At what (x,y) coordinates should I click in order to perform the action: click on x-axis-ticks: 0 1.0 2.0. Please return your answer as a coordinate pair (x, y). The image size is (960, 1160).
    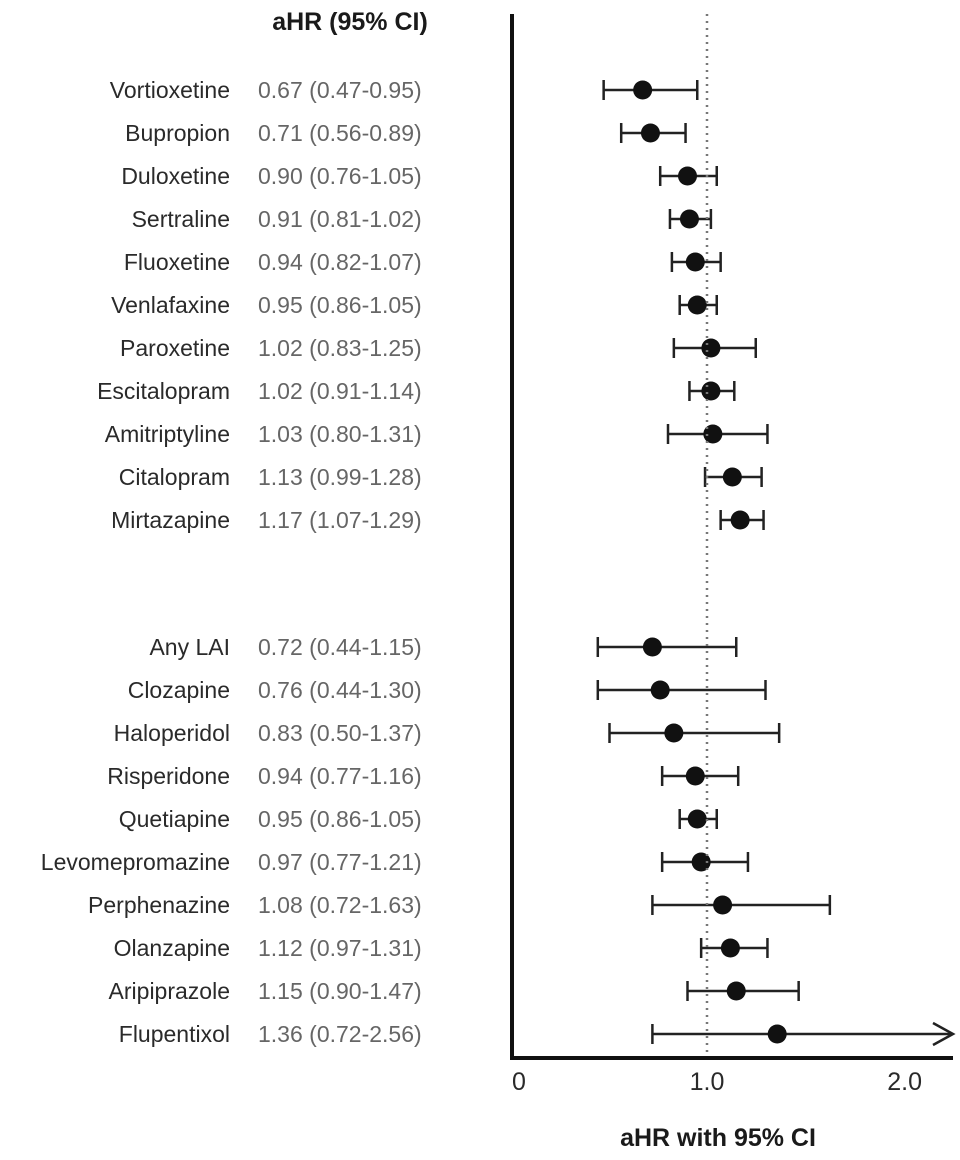
    Looking at the image, I should click on (717, 1082).